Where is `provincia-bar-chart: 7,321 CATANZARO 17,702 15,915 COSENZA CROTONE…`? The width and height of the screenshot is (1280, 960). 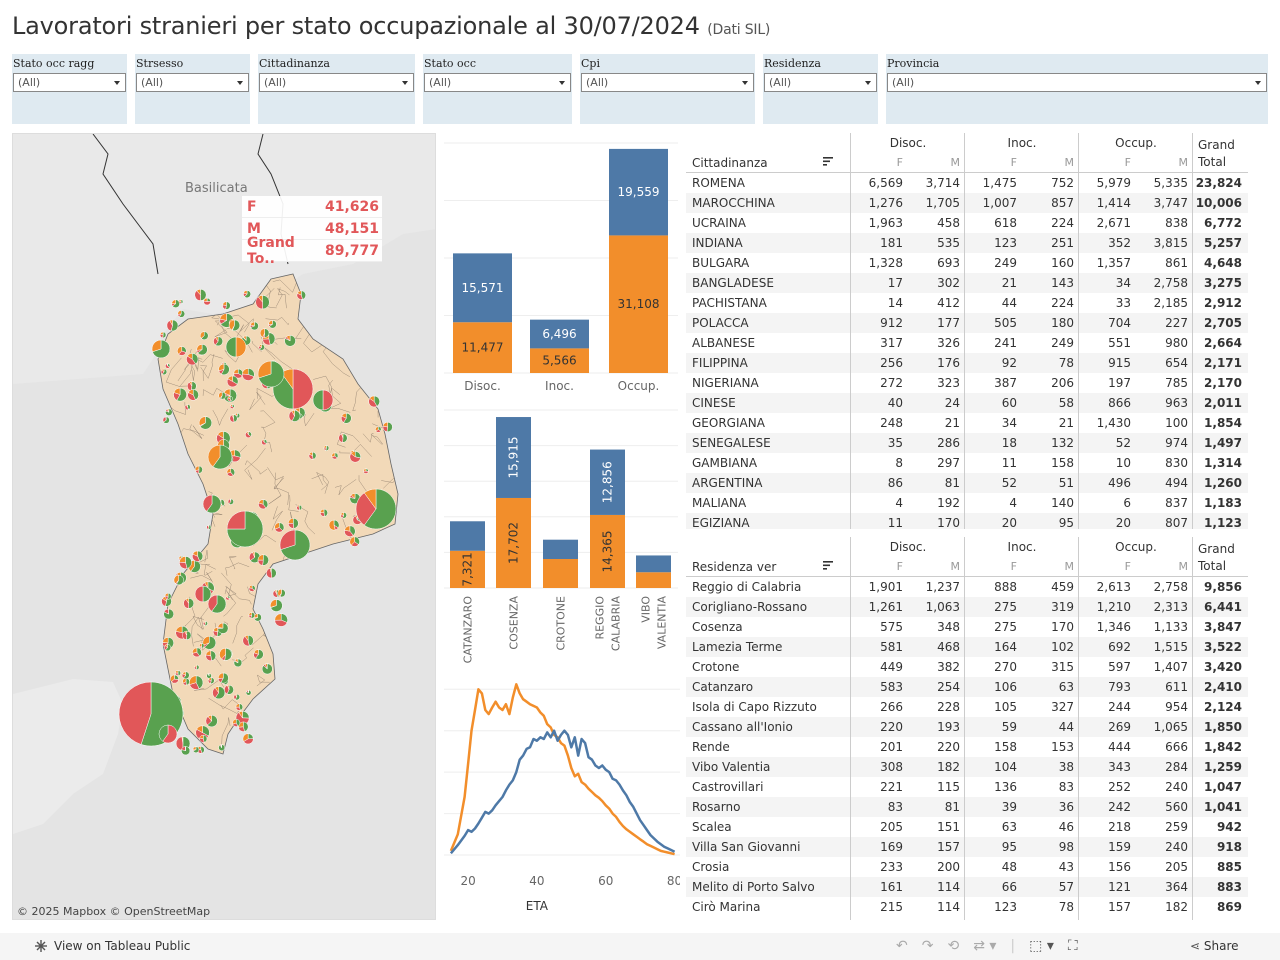 provincia-bar-chart: 7,321 CATANZARO 17,702 15,915 COSENZA CROTONE… is located at coordinates (561, 536).